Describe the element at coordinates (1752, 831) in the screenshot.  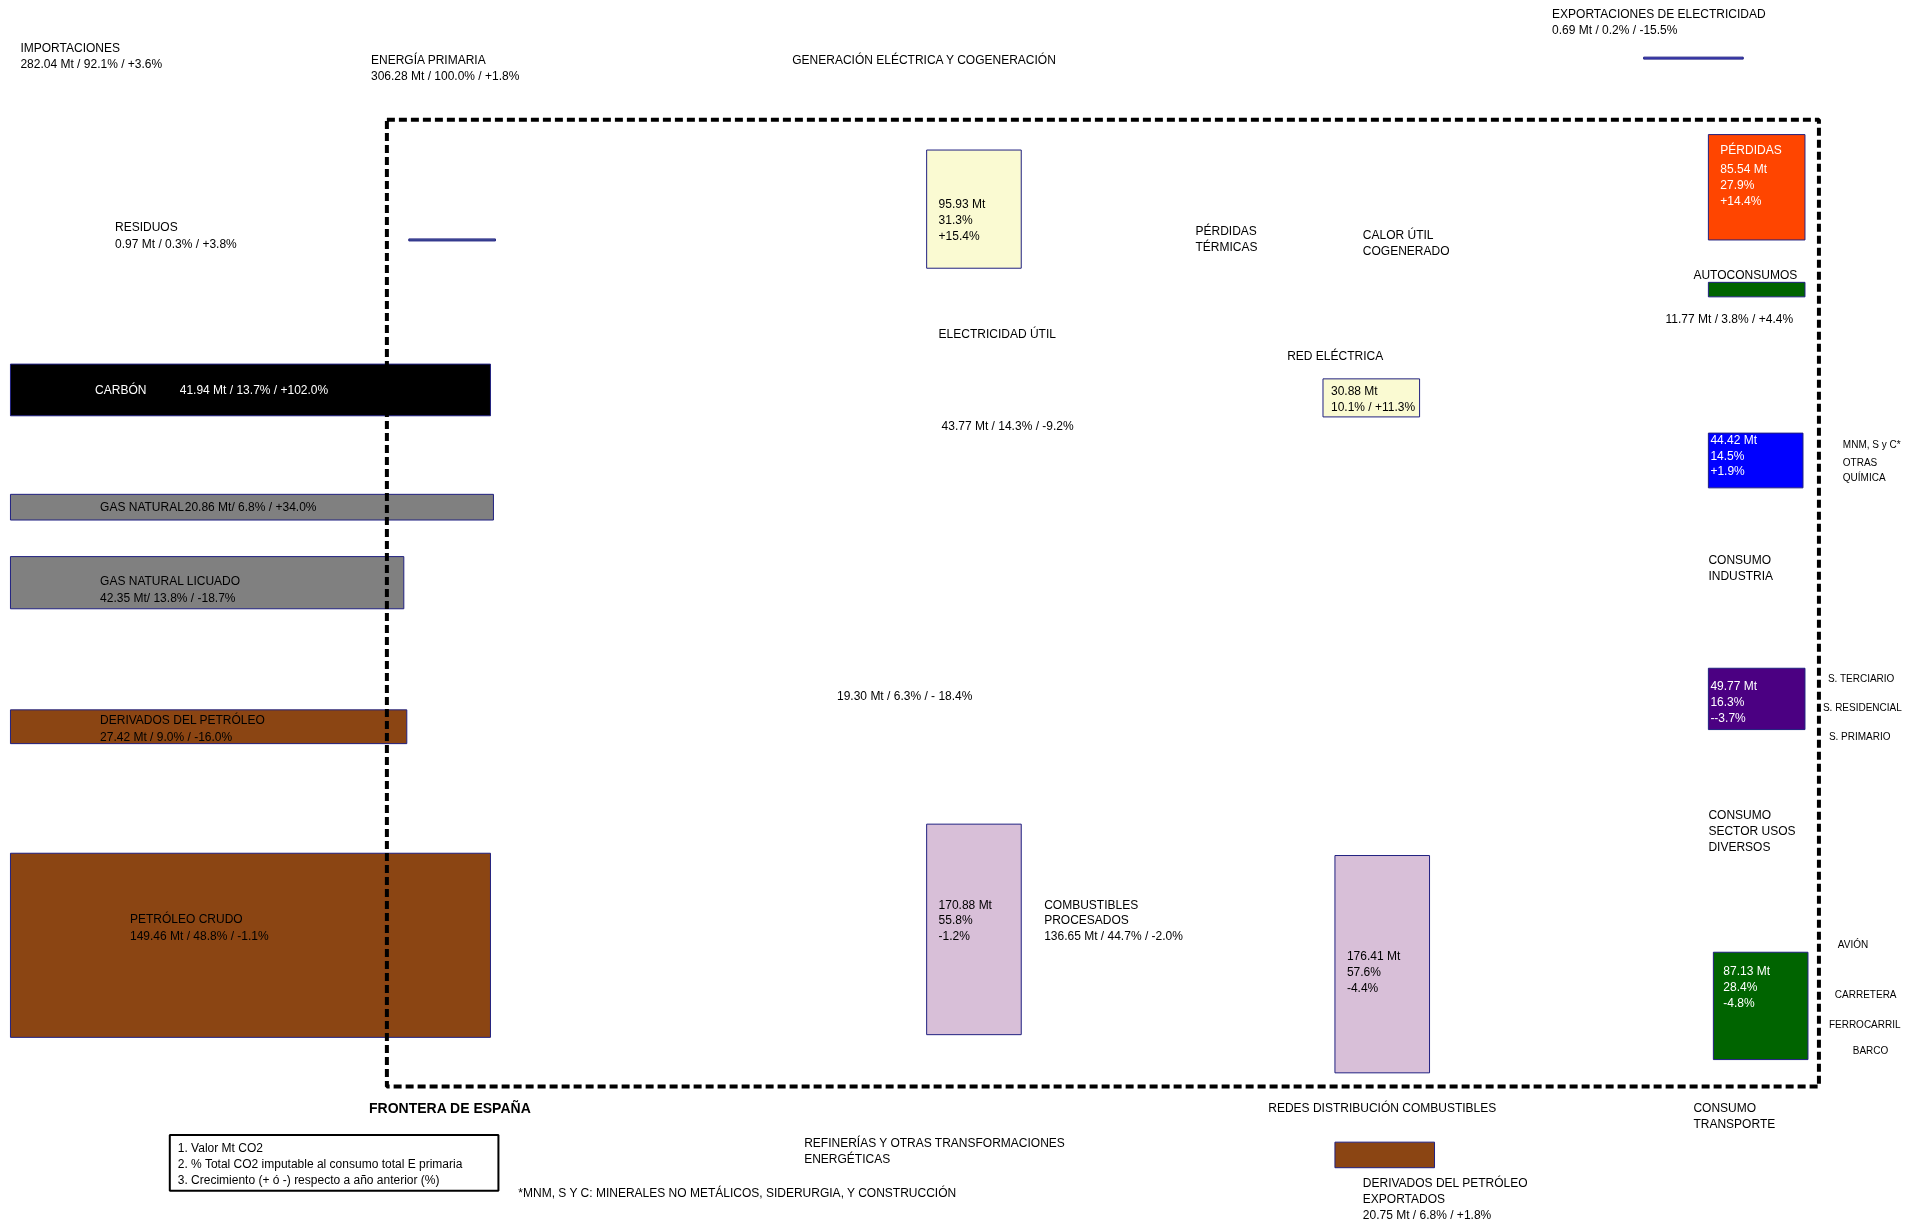
I see `category-label: CONSUMO SECTOR USOS DIVERSOS` at that location.